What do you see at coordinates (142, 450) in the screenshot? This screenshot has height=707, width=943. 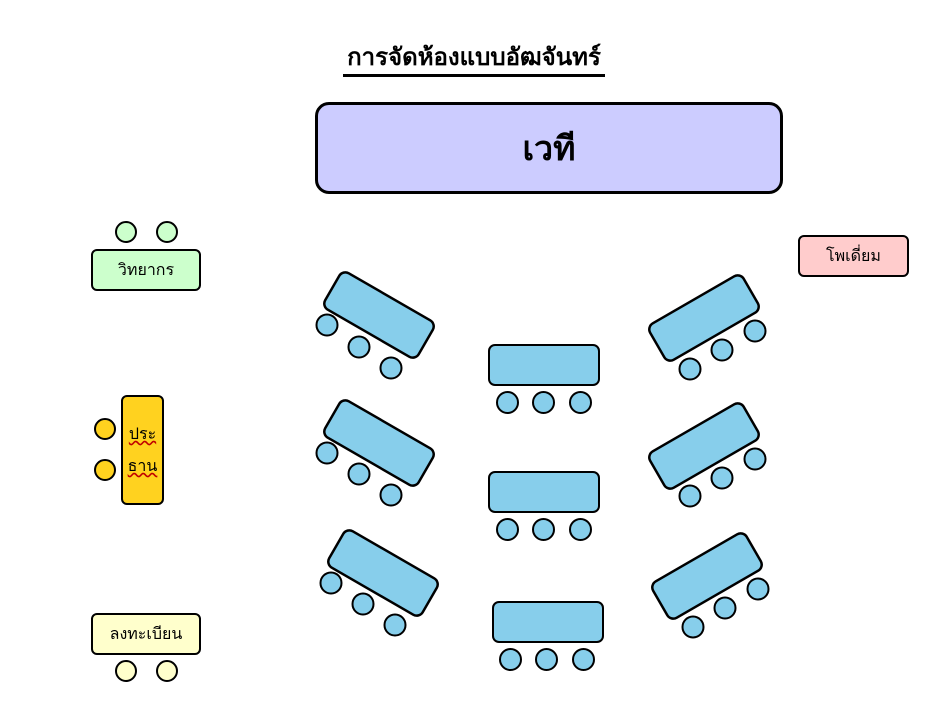 I see `chairman-table: ประ ธาน` at bounding box center [142, 450].